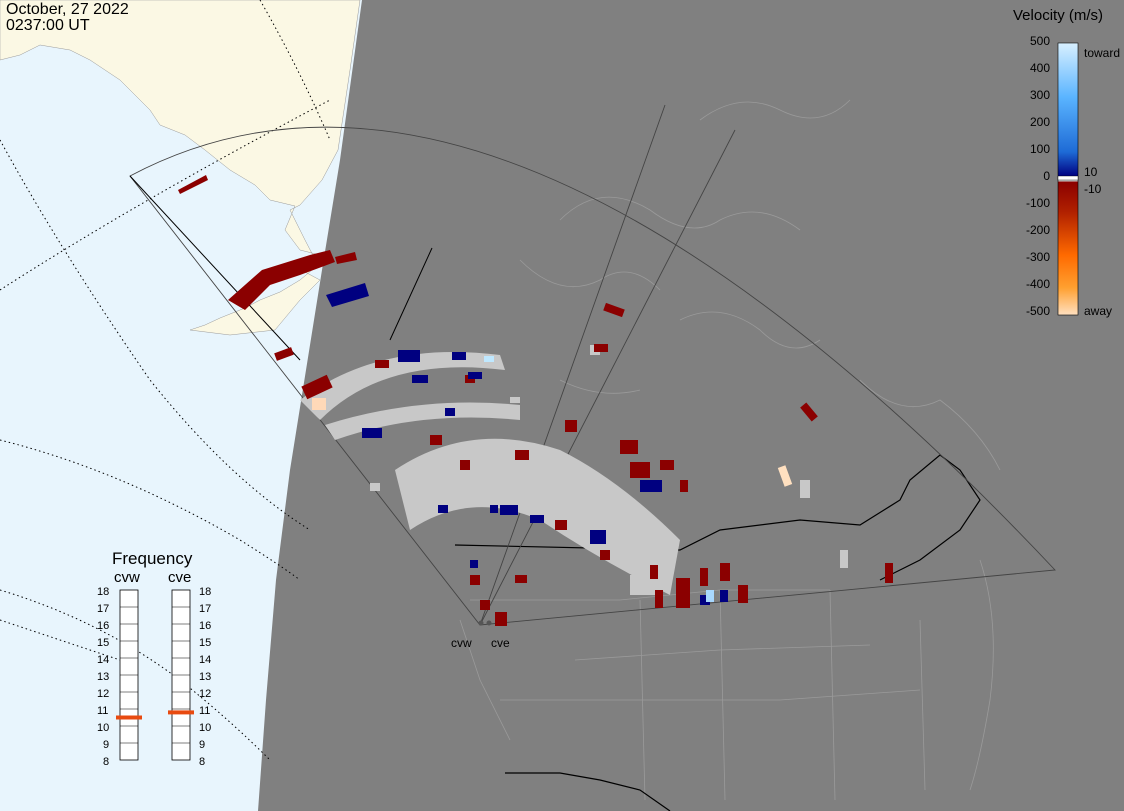  What do you see at coordinates (103, 592) in the screenshot?
I see `frequency-tick-left: 18` at bounding box center [103, 592].